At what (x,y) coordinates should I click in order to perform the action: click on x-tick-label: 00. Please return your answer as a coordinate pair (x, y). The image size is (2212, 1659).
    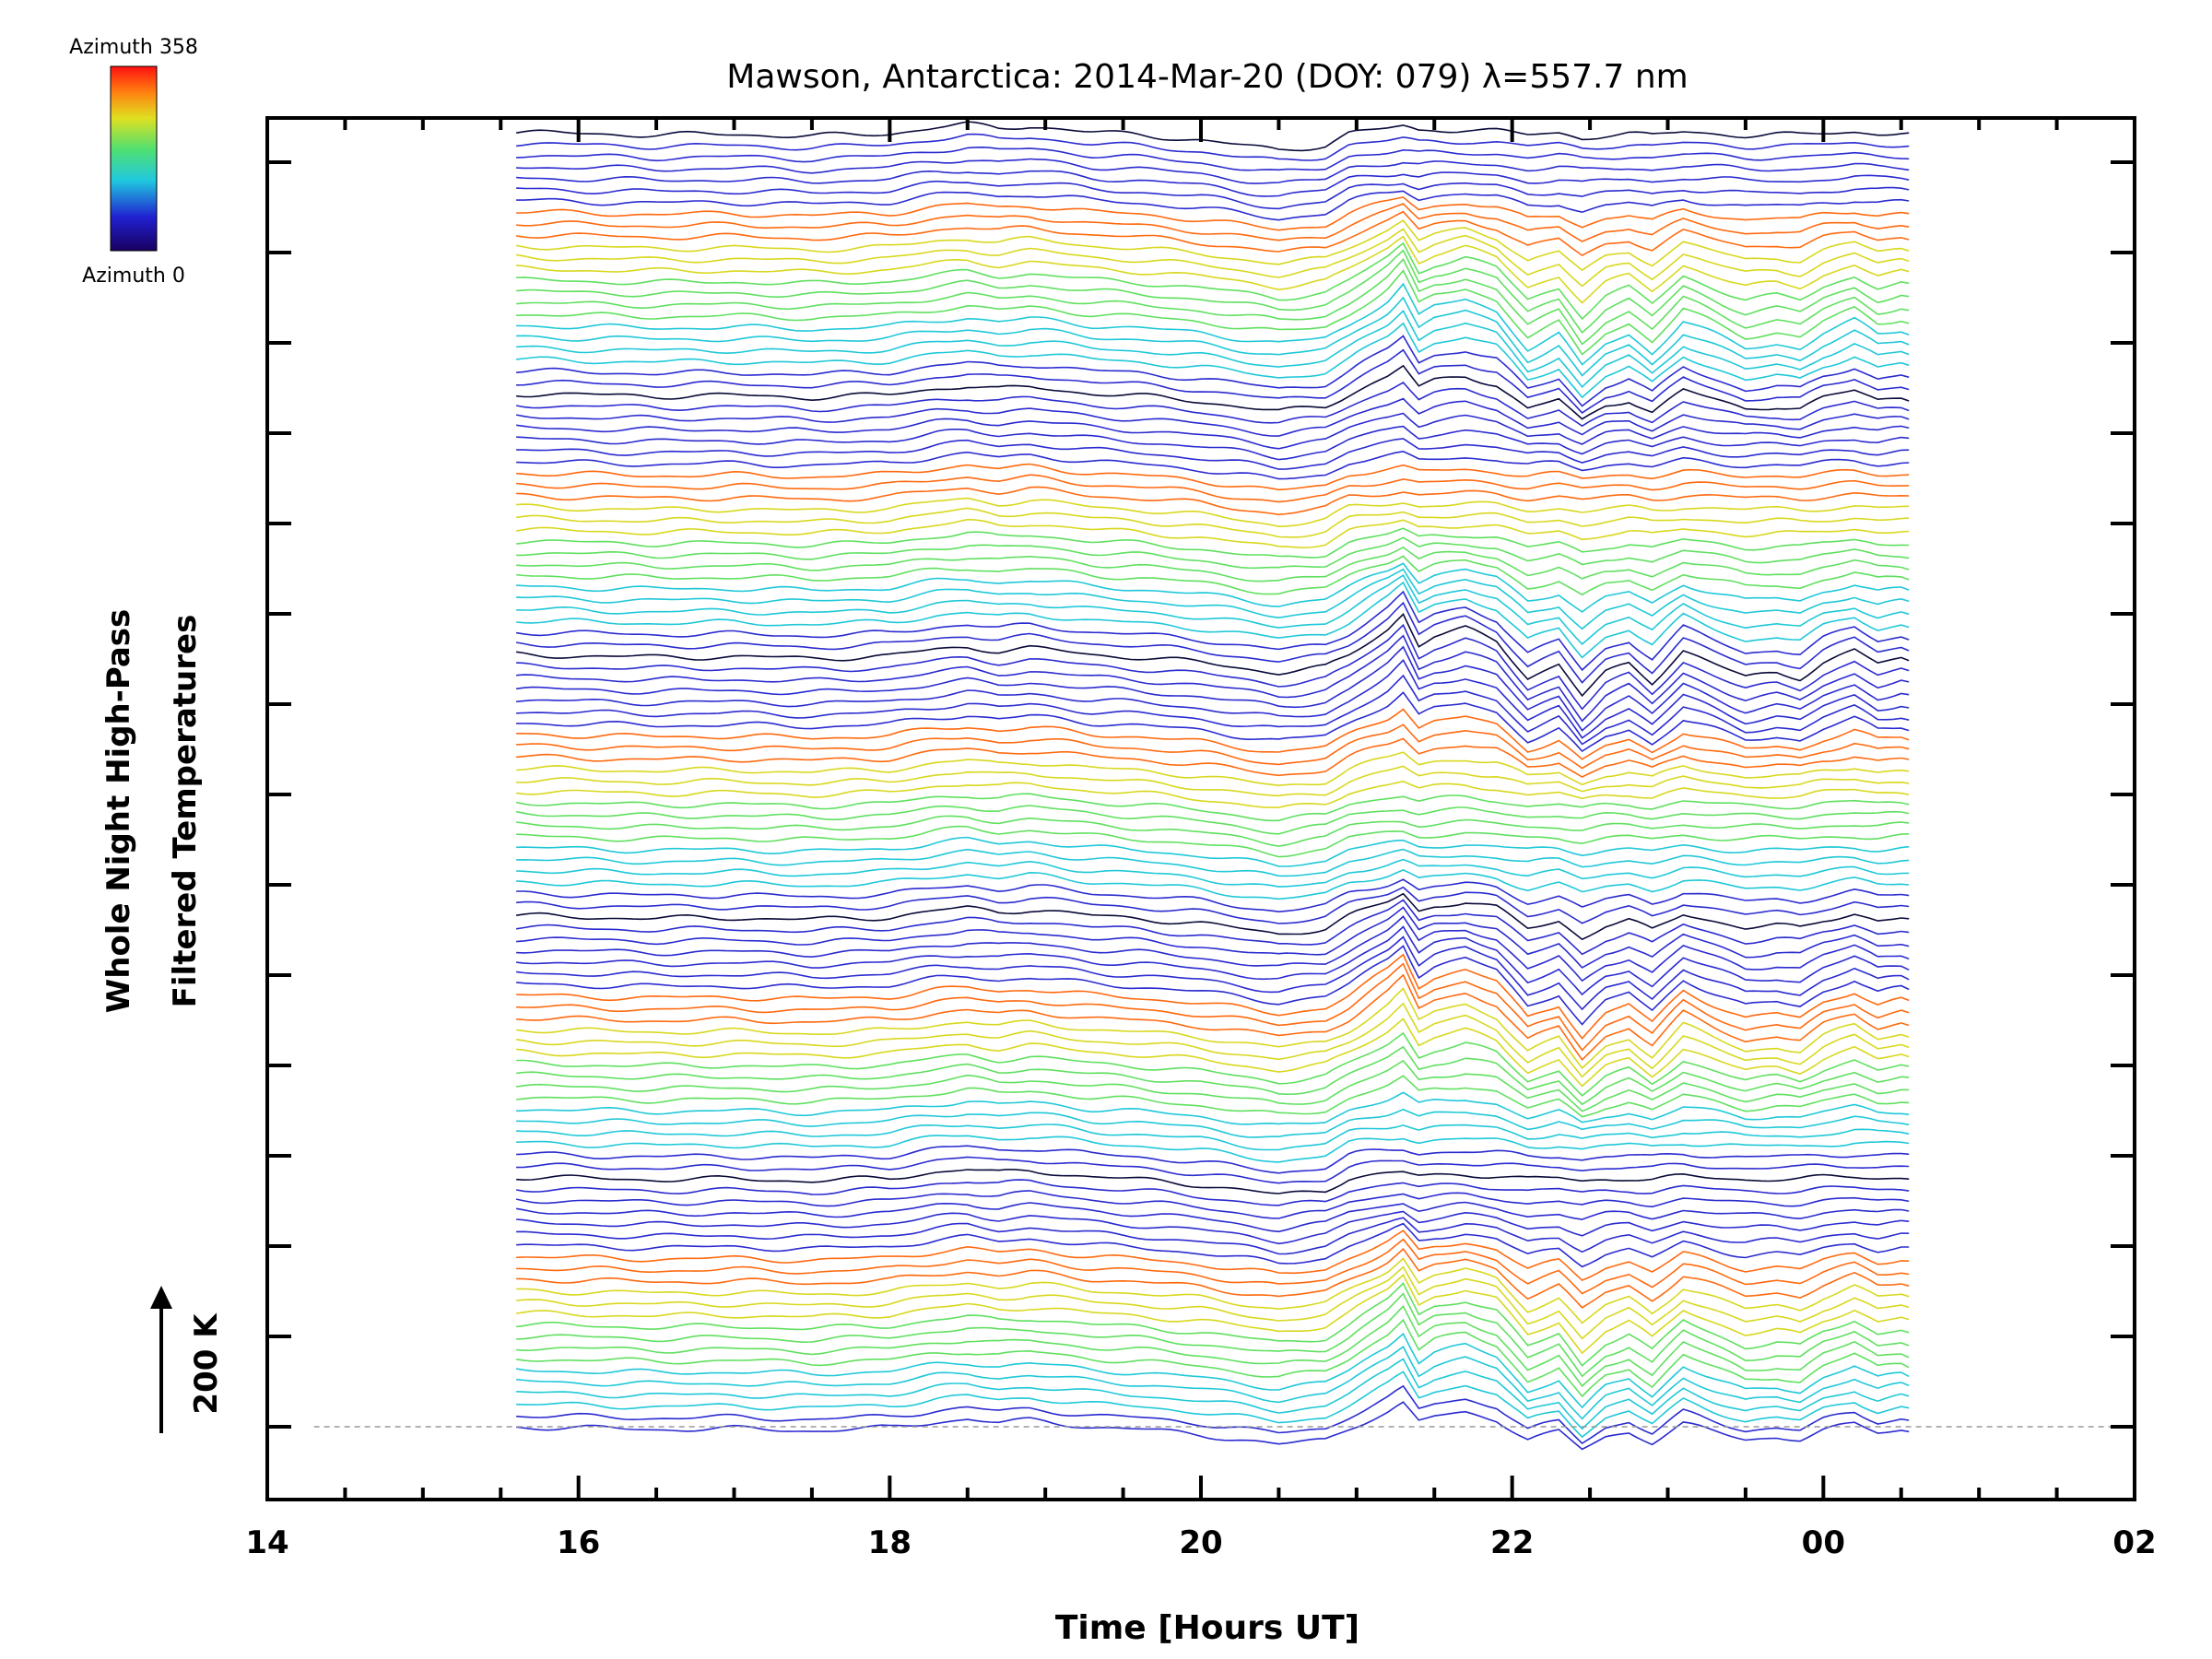
    Looking at the image, I should click on (1823, 1542).